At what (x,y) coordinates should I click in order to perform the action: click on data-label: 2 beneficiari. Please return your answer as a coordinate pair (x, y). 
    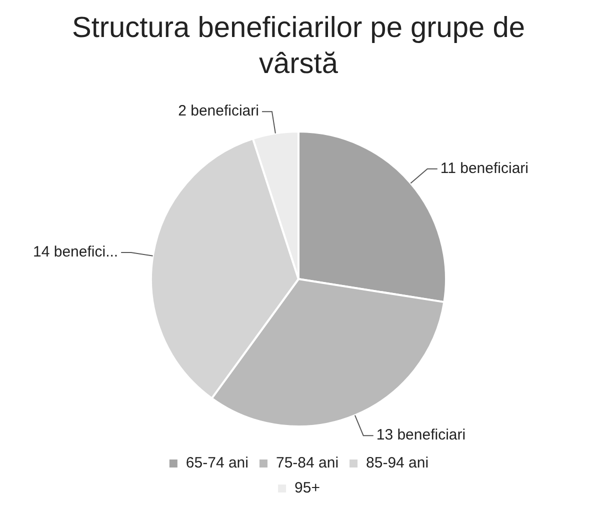
    Looking at the image, I should click on (218, 111).